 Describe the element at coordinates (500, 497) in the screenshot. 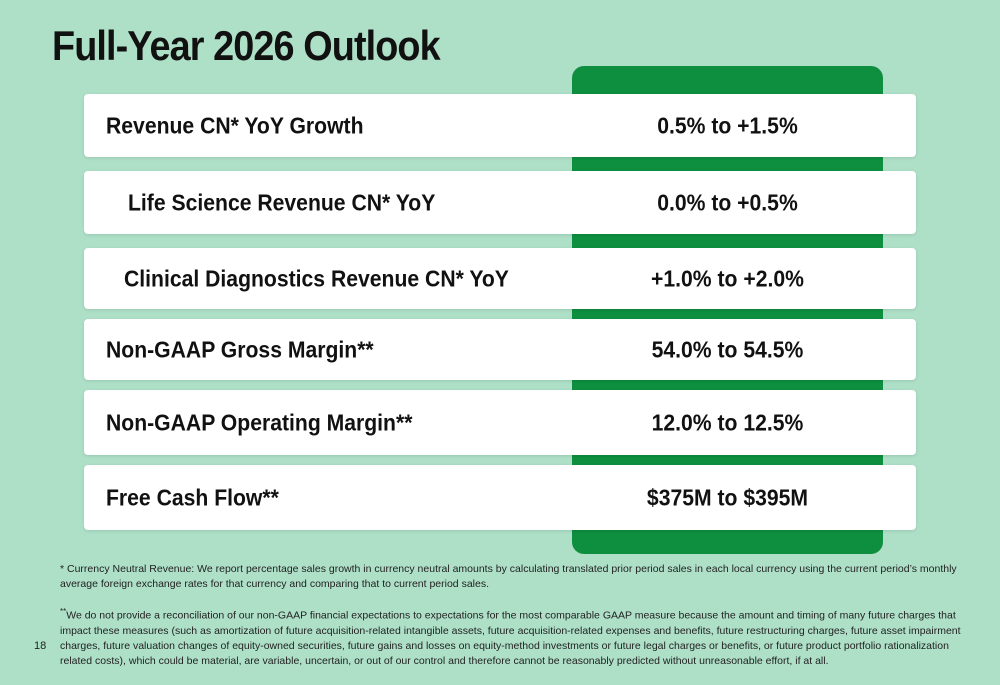

I see `outlook-row-free-cash-flow: Free Cash Flow** $375M to $395M` at that location.